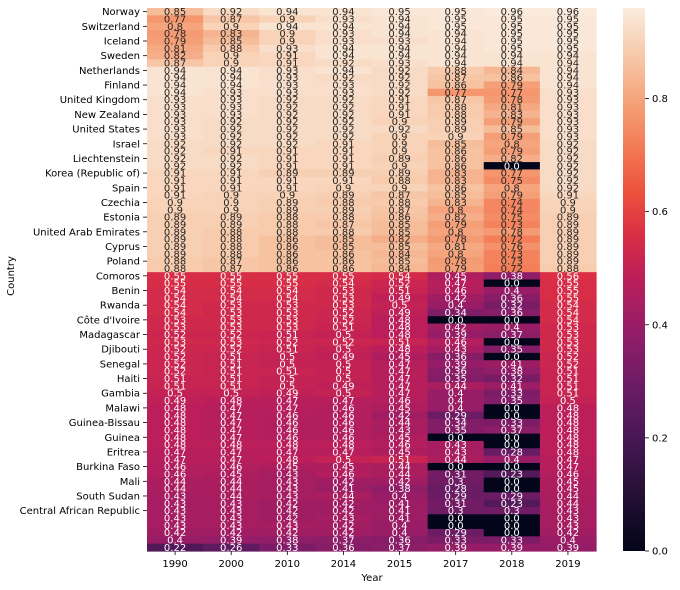 This screenshot has height=590, width=680. Describe the element at coordinates (175, 306) in the screenshot. I see `heatmap-cell-label: 0.54` at that location.